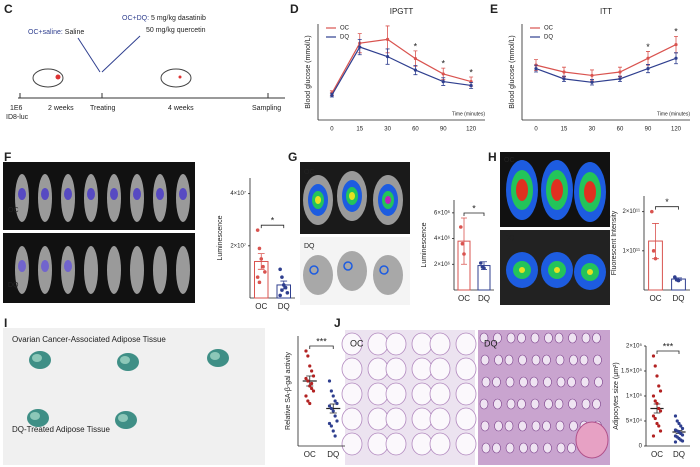 The image size is (700, 467). I want to click on x-tick-label: 120, so click(676, 130).